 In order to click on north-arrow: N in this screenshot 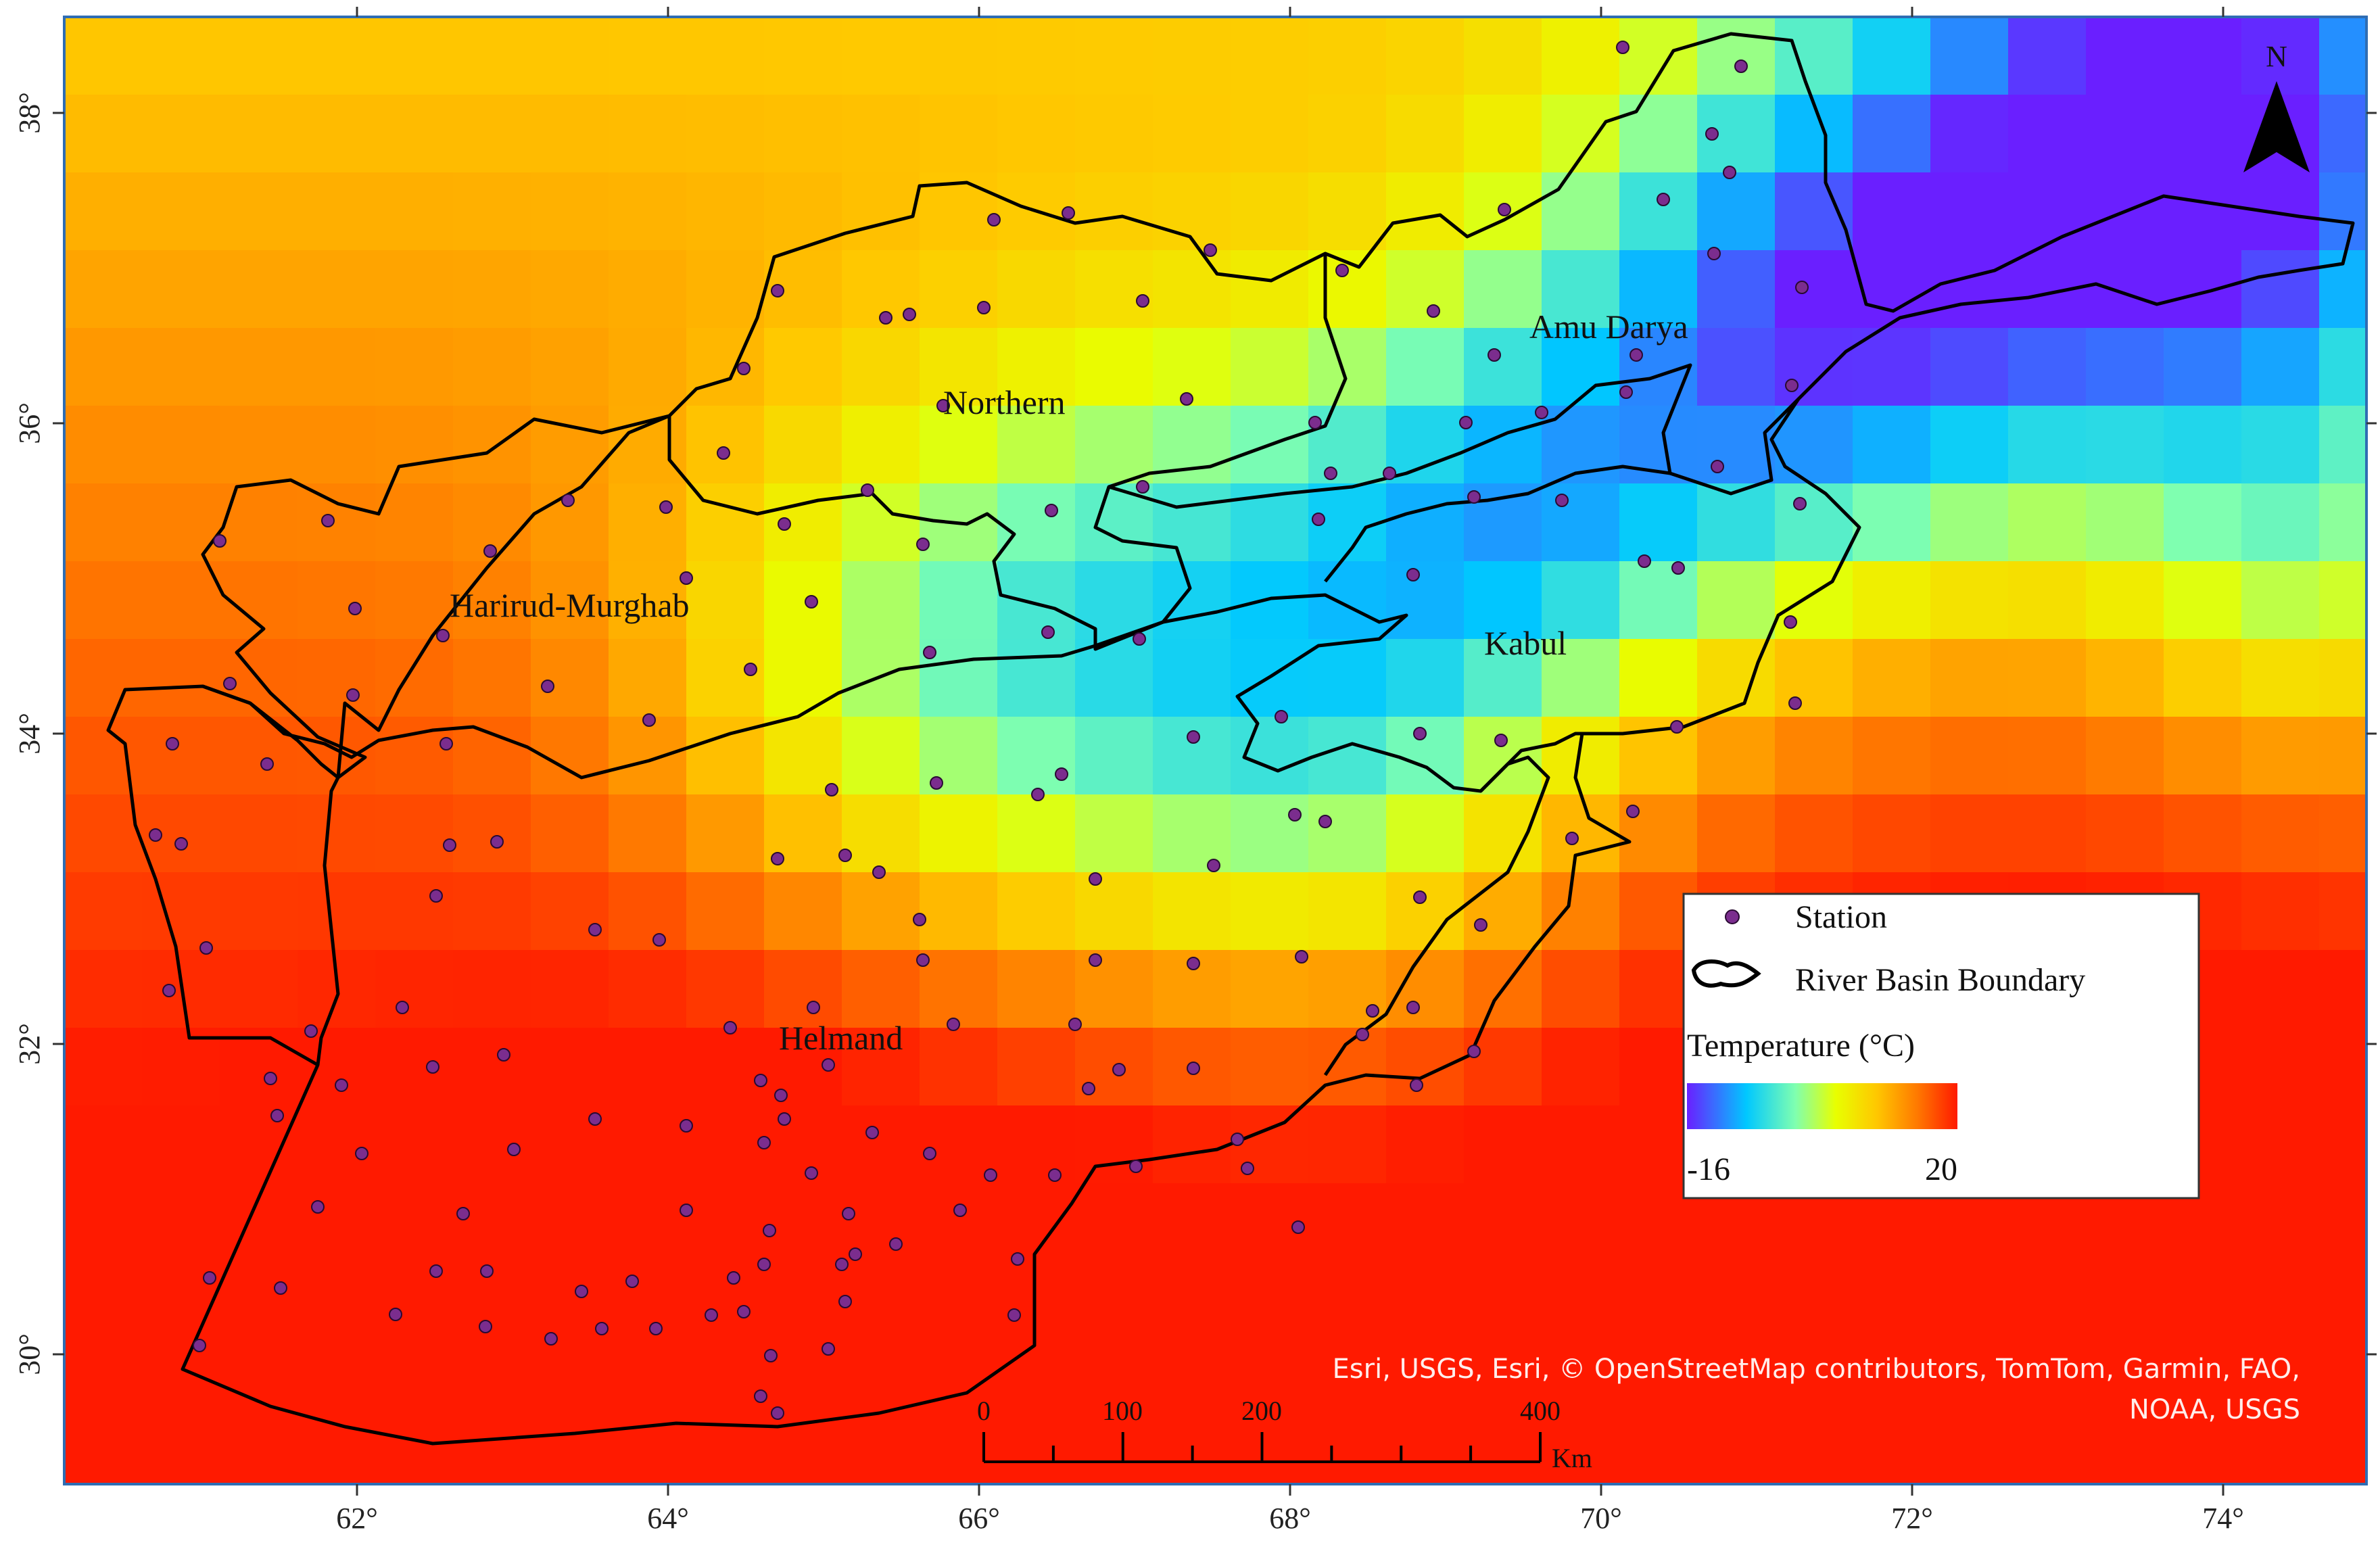, I will do `click(2276, 106)`.